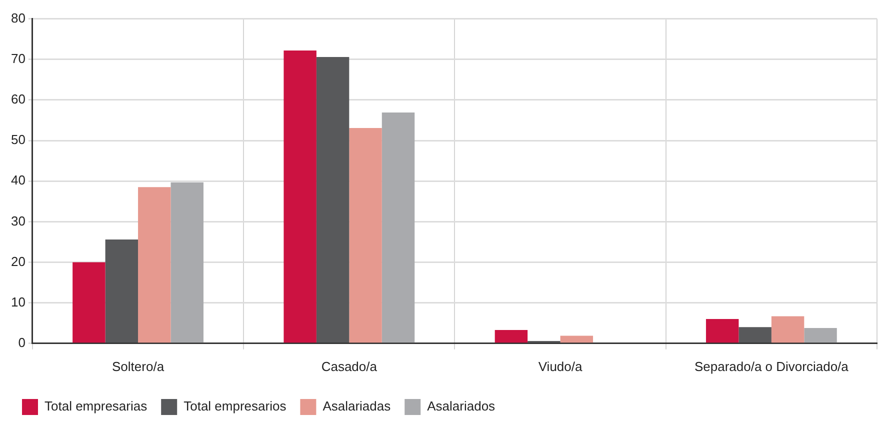 The height and width of the screenshot is (433, 889). I want to click on legend-label: Total empresarias, so click(96, 406).